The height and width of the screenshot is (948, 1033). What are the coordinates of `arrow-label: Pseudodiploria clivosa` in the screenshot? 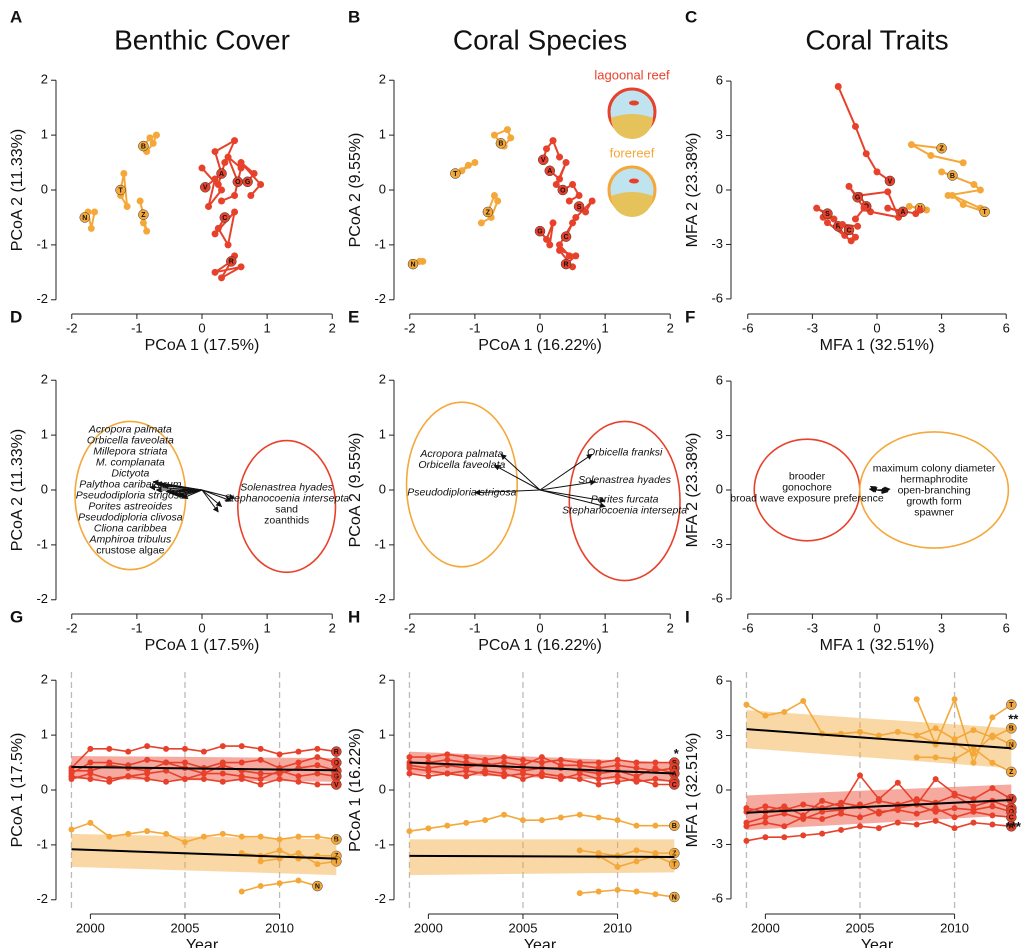 It's located at (130, 517).